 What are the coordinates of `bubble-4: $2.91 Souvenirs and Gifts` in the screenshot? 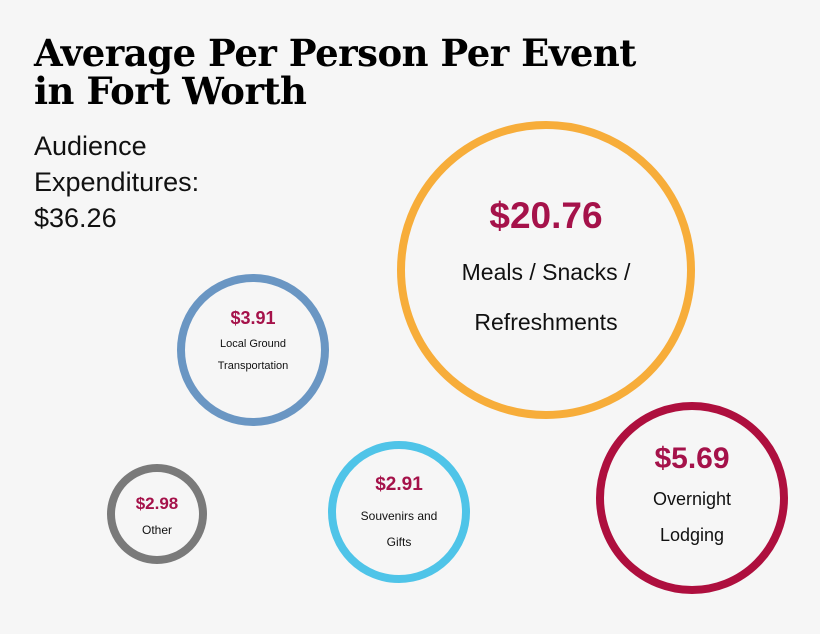 It's located at (399, 512).